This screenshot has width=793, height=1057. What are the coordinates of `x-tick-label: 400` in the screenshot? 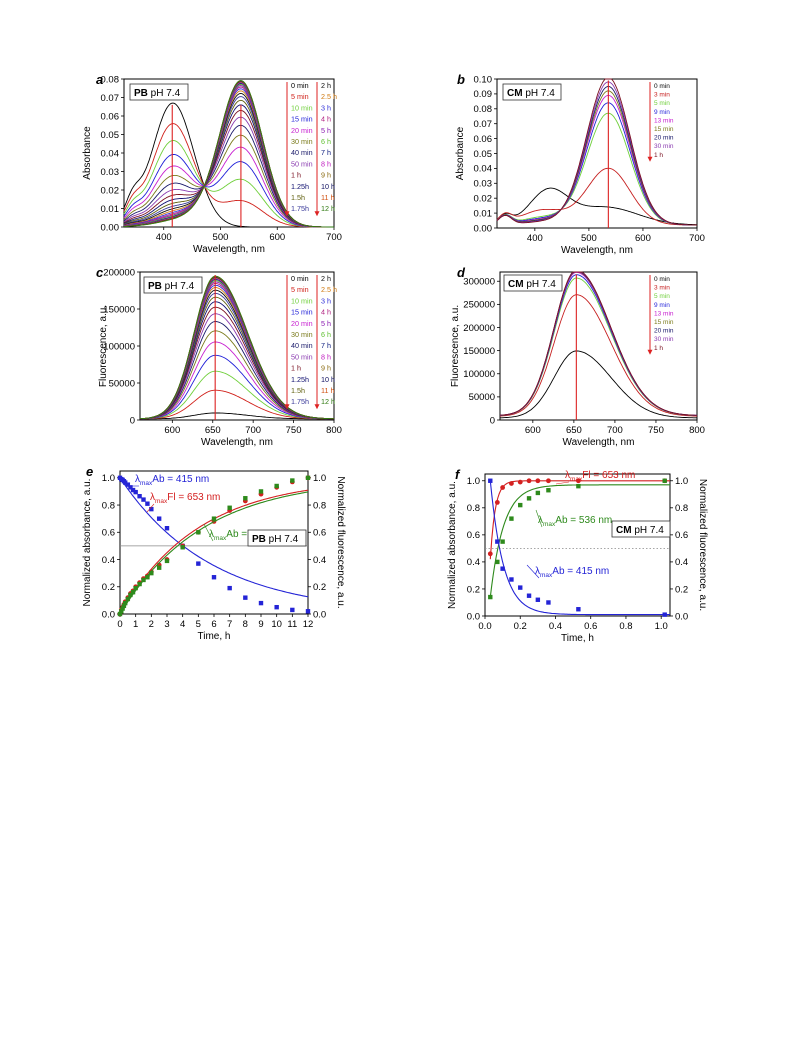 It's located at (535, 238).